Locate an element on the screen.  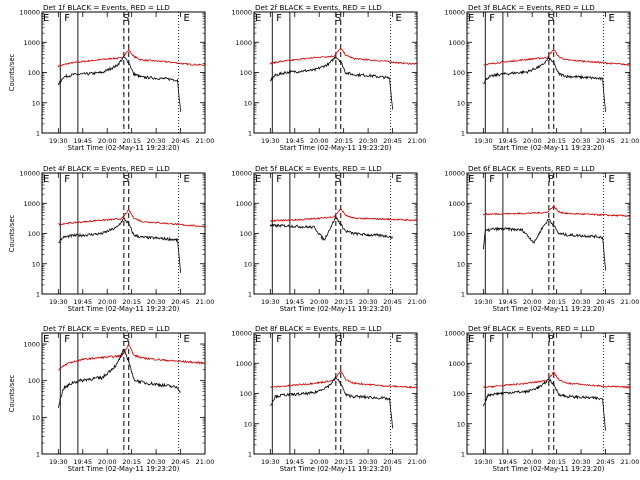
marker-label: S is located at coordinates (126, 179).